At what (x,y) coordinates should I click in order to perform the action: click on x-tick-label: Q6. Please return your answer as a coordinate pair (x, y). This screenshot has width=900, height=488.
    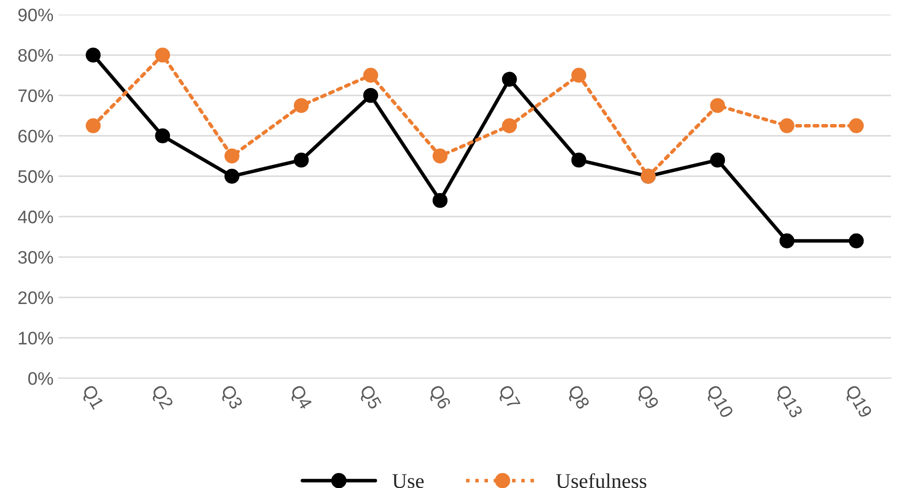
    Looking at the image, I should click on (439, 398).